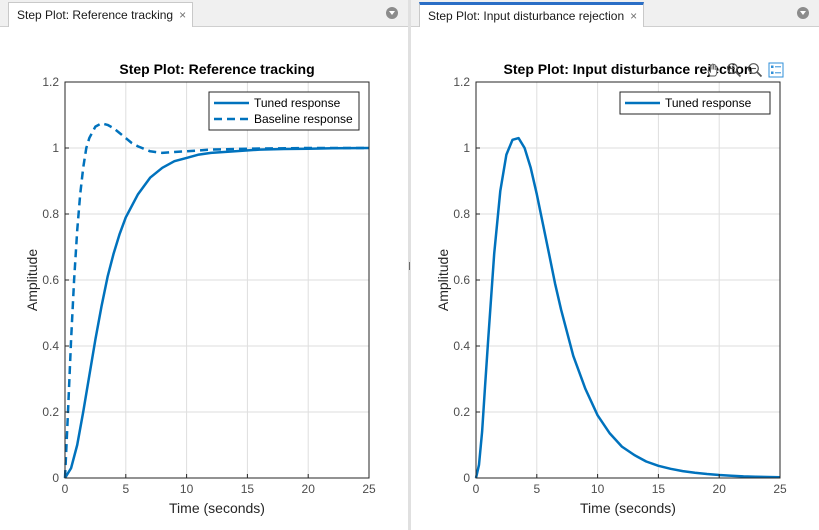 Image resolution: width=819 pixels, height=530 pixels. What do you see at coordinates (733, 69) in the screenshot?
I see `zoom-in-icon` at bounding box center [733, 69].